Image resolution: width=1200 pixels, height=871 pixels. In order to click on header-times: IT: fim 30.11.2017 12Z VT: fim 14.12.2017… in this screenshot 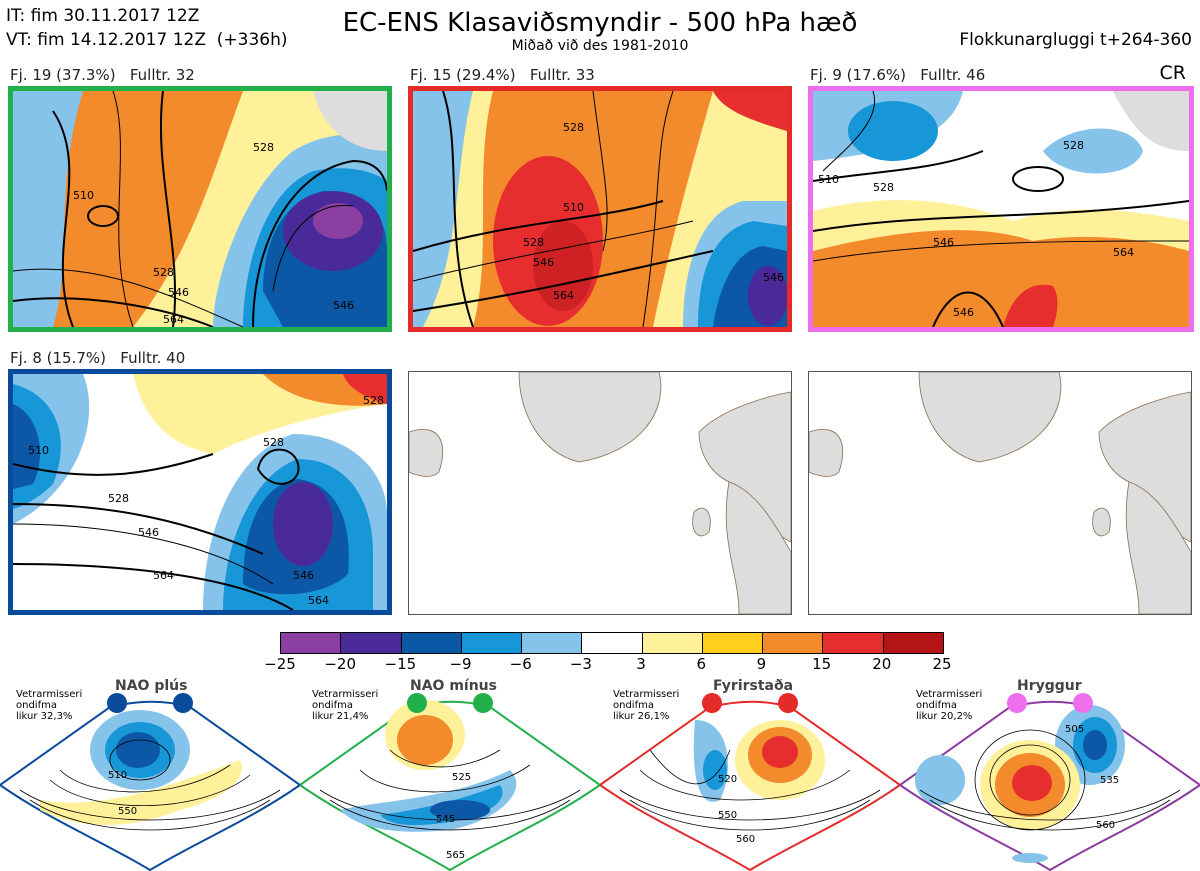, I will do `click(147, 28)`.